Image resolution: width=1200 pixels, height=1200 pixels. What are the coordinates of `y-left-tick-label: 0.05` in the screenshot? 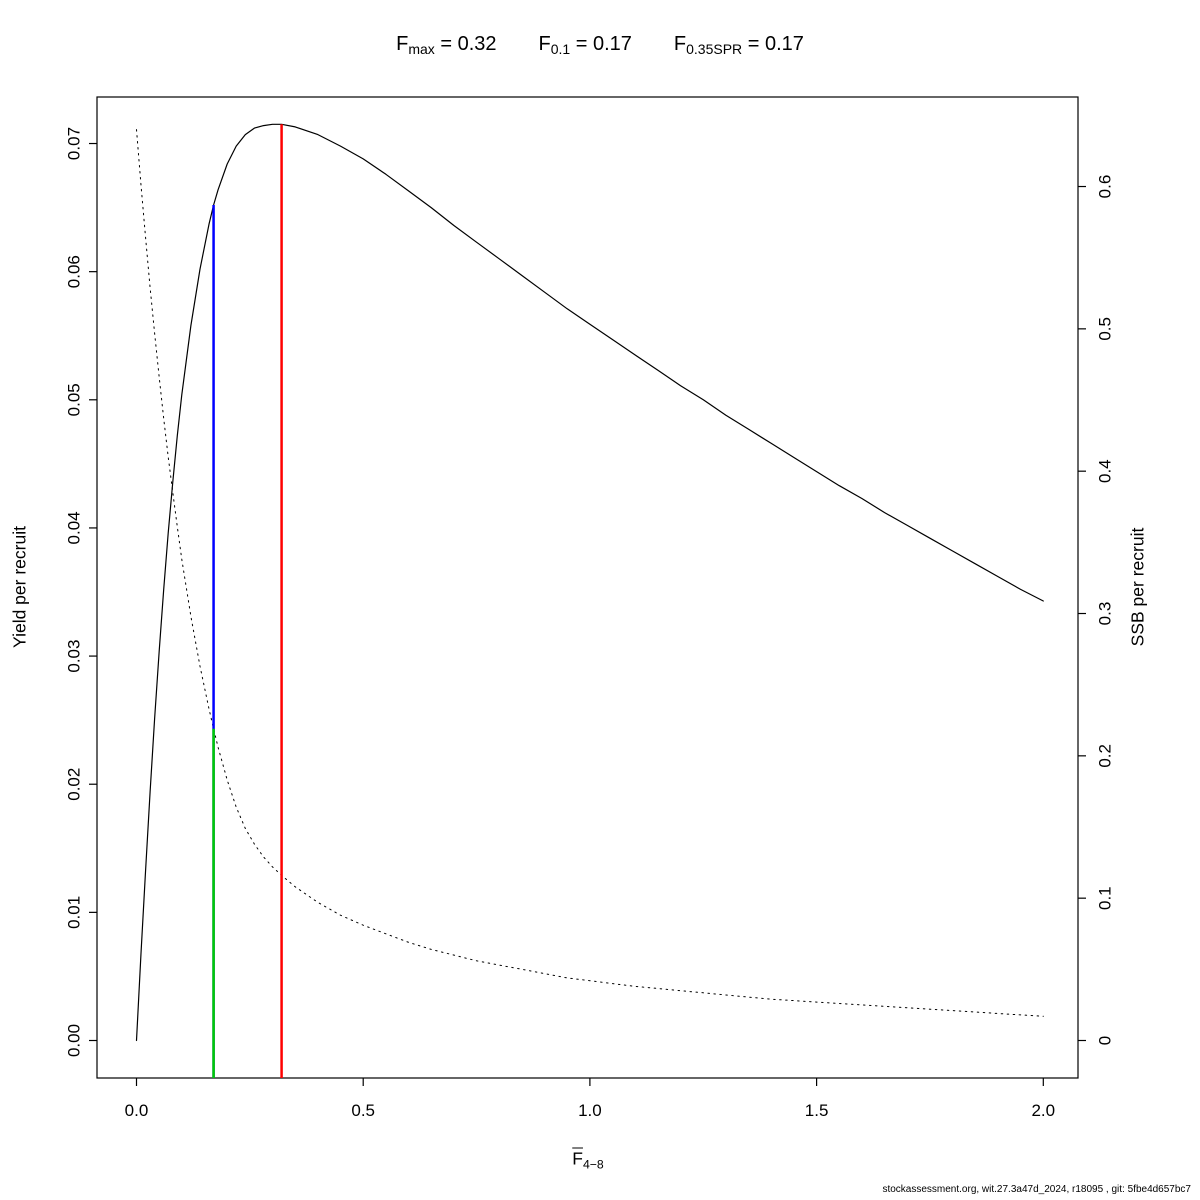 It's located at (74, 399).